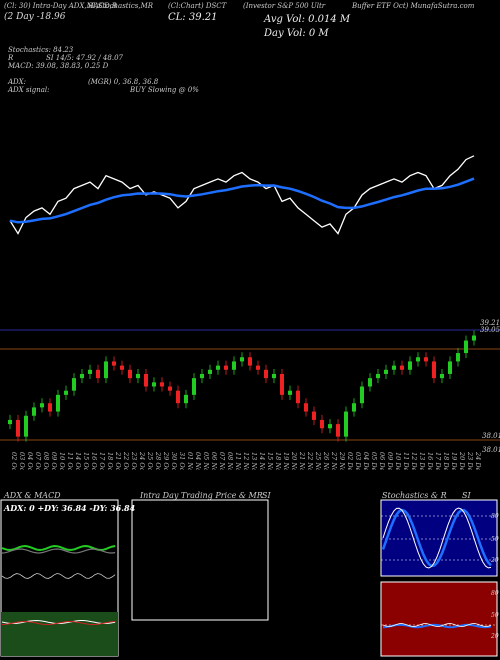 This screenshot has height=660, width=500. What do you see at coordinates (46, 461) in the screenshot?
I see `date-label: 08 Oct` at bounding box center [46, 461].